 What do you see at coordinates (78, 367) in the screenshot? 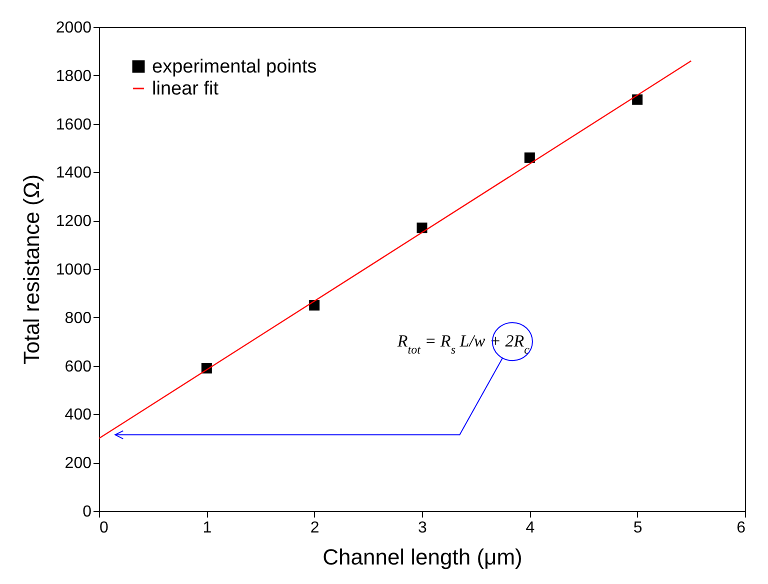
I see `y-tick-label: 600` at bounding box center [78, 367].